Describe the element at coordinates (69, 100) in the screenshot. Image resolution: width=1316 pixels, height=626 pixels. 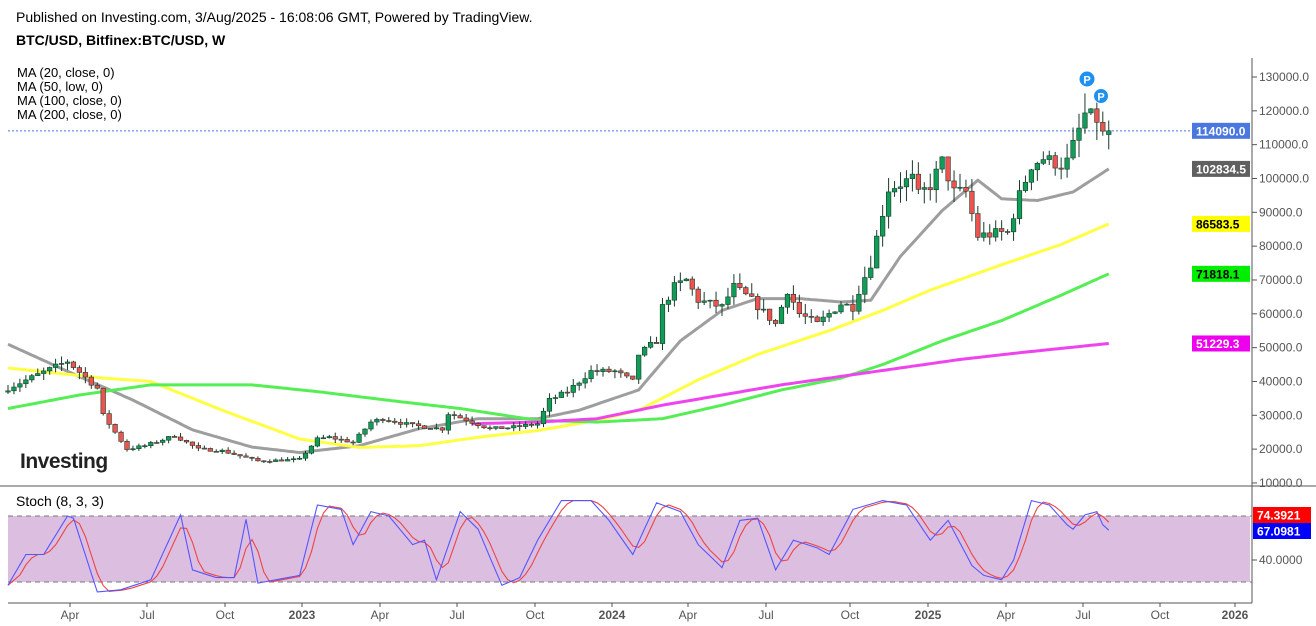
I see `legend-ma100: MA (100, close, 0)` at that location.